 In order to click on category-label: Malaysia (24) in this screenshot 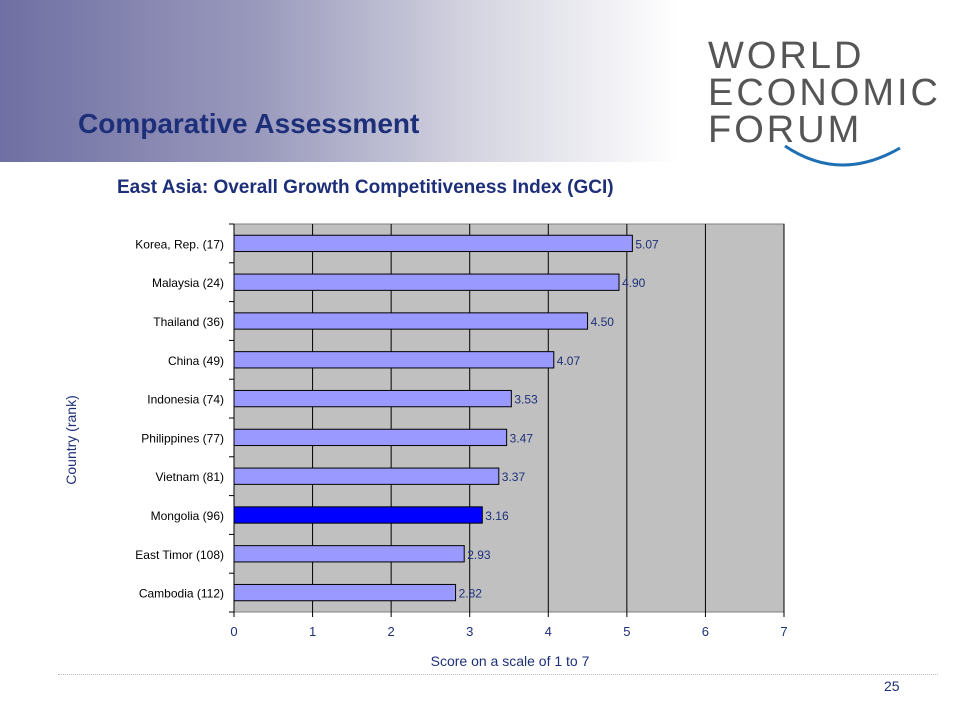, I will do `click(188, 283)`.